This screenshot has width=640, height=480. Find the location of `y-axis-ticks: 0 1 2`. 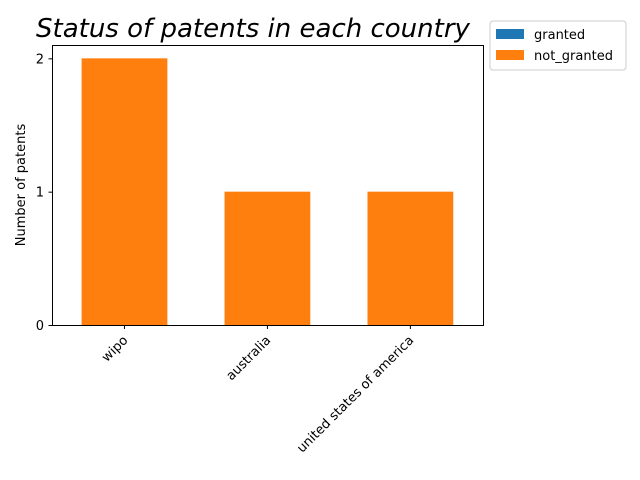

y-axis-ticks: 0 1 2 is located at coordinates (44, 193).